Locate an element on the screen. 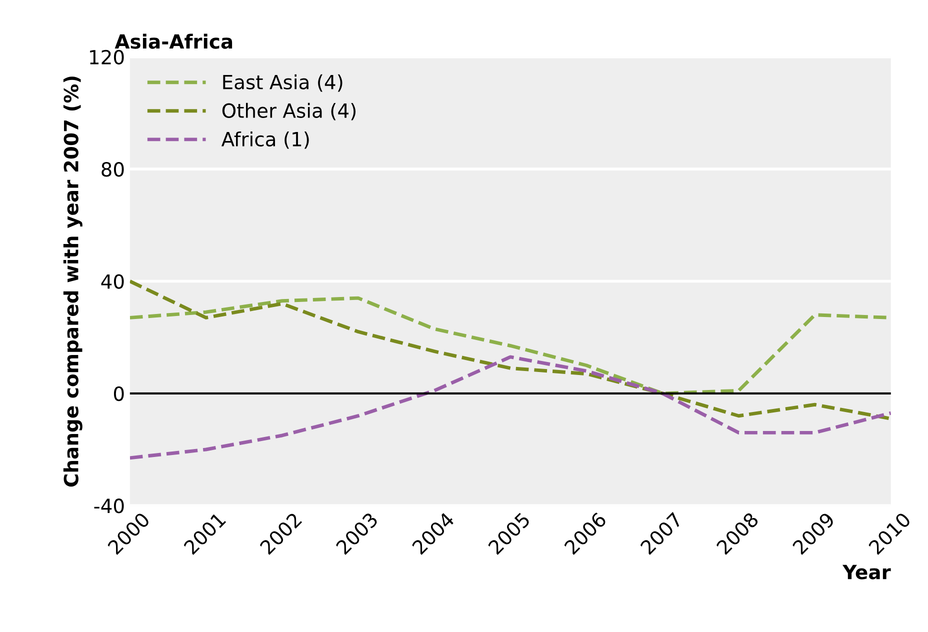  legend-label: East Asia (4) is located at coordinates (282, 83).